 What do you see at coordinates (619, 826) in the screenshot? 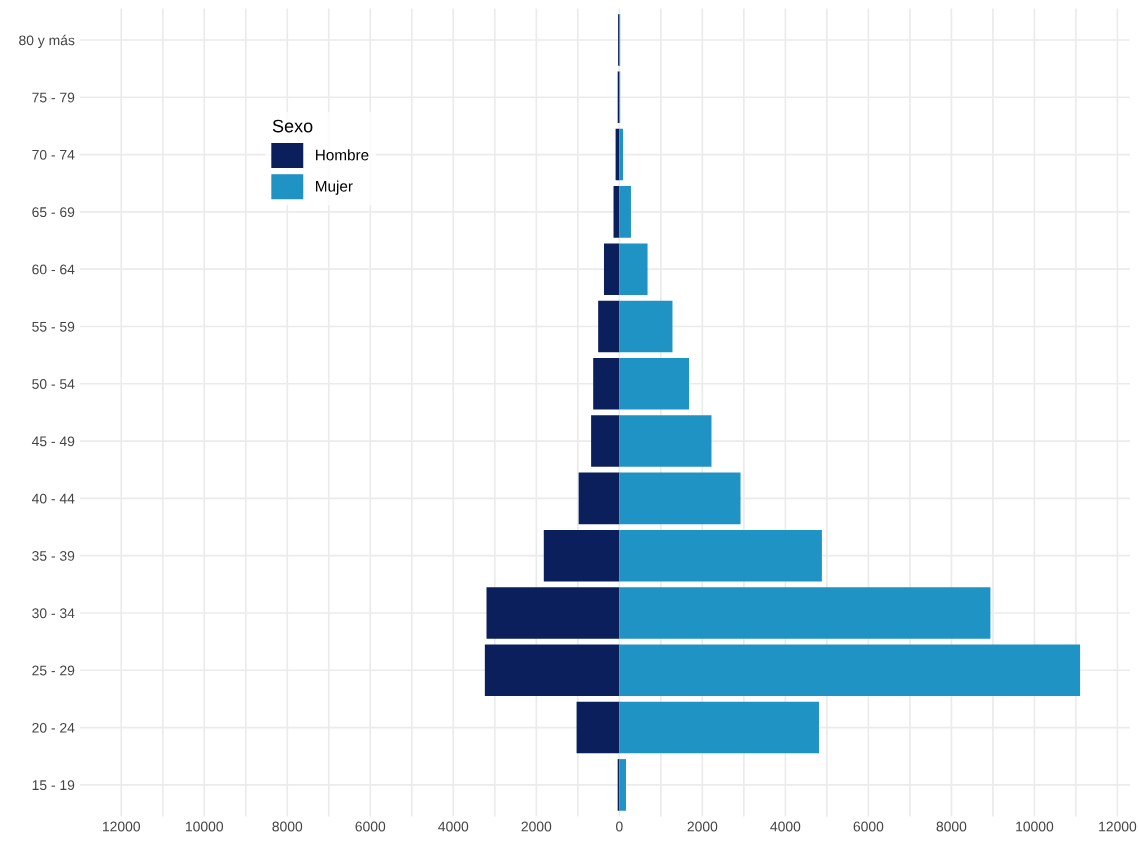
I see `x-tick-label: 0` at bounding box center [619, 826].